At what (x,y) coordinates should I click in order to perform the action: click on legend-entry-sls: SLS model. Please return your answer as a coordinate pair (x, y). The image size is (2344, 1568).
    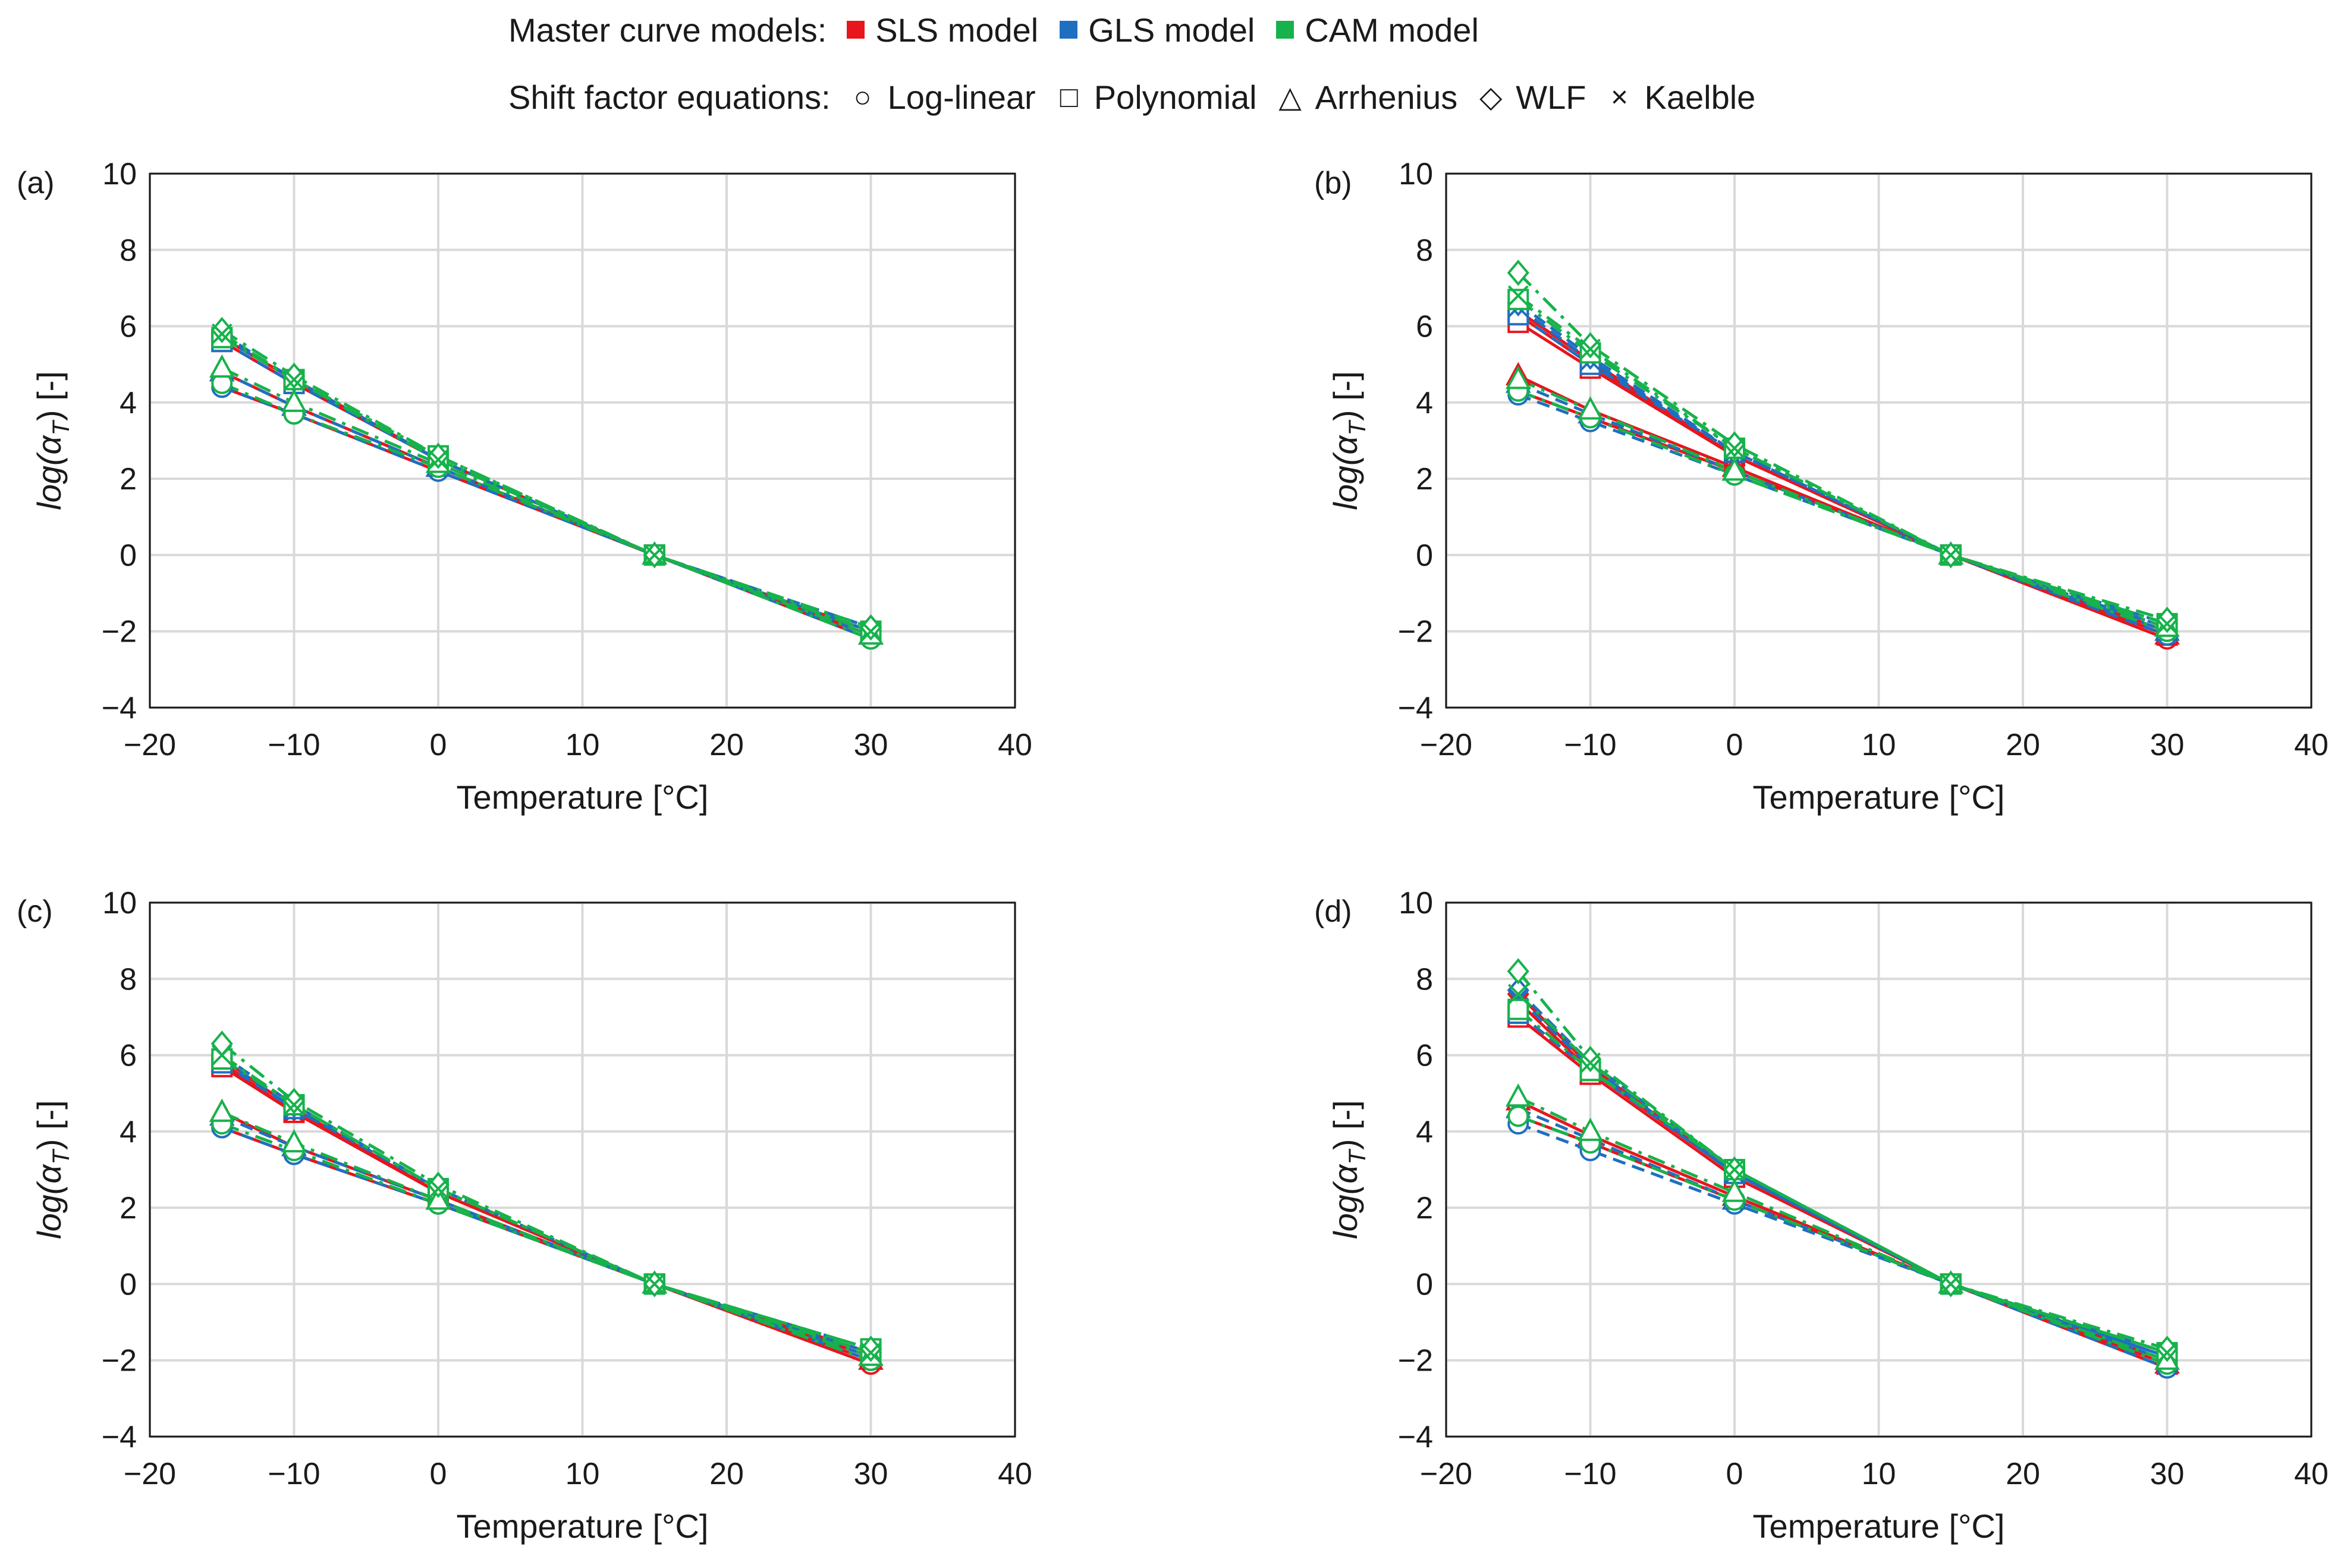
    Looking at the image, I should click on (942, 30).